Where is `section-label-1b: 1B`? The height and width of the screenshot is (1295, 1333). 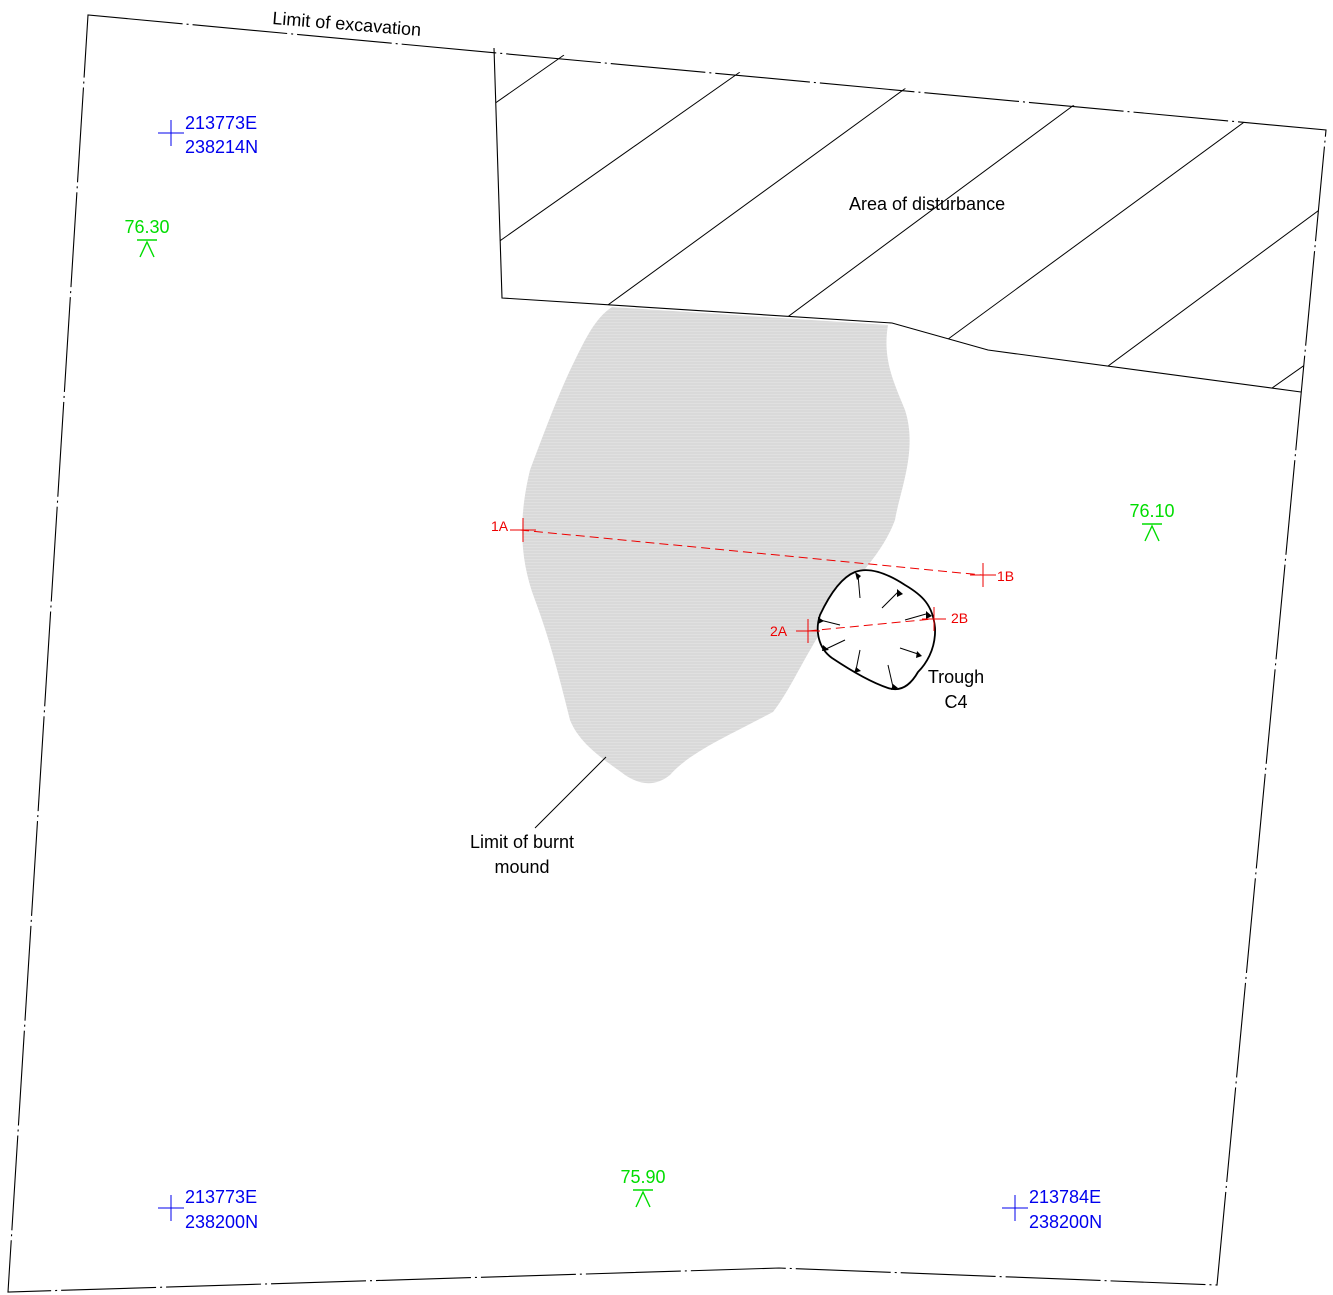
section-label-1b: 1B is located at coordinates (1005, 576).